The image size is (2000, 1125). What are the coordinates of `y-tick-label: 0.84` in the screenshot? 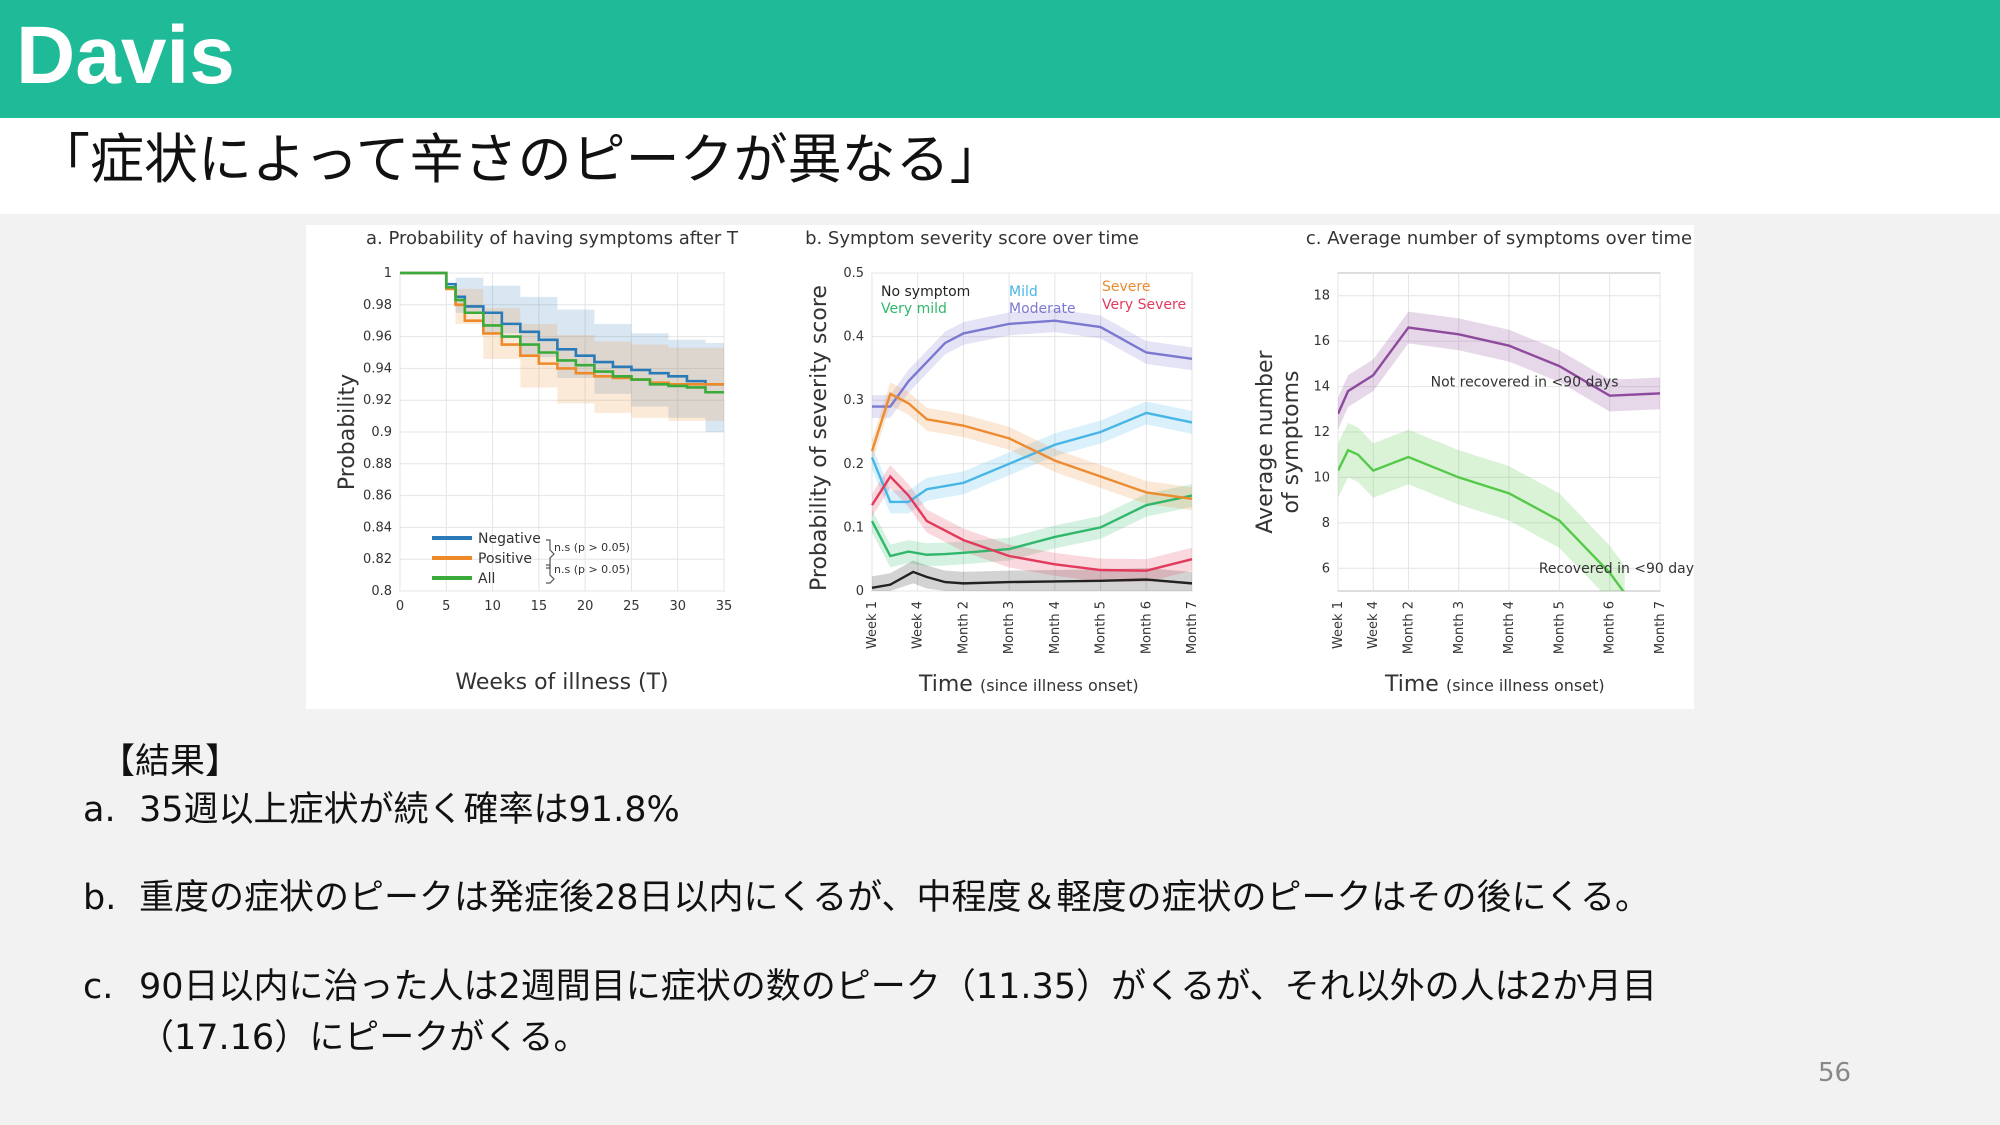 It's located at (377, 527).